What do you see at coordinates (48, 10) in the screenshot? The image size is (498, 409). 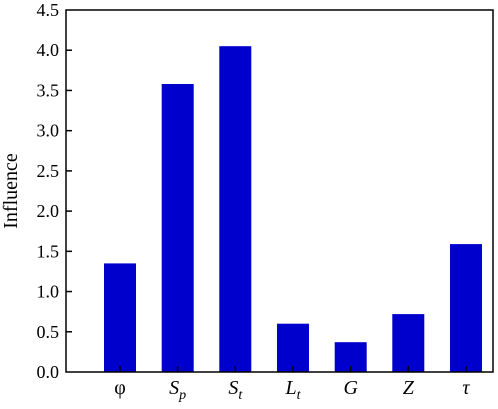 I see `y-tick-label: 4.5` at bounding box center [48, 10].